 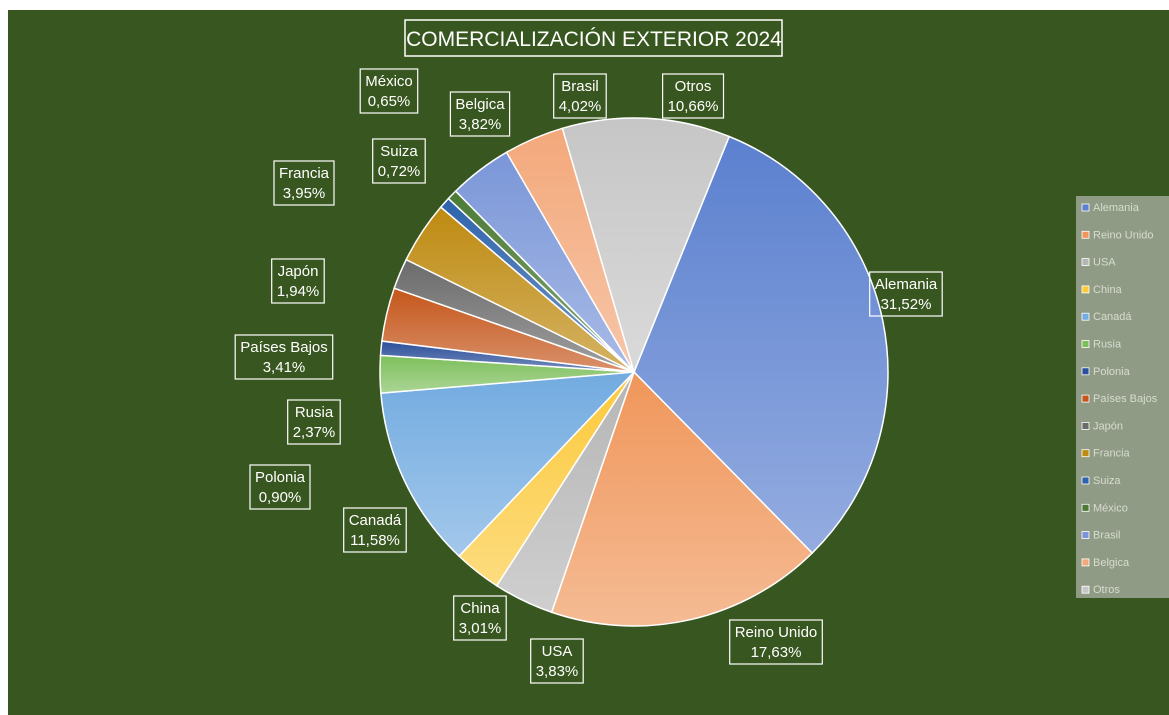 What do you see at coordinates (693, 106) in the screenshot?
I see `data-label-value: 10,66%` at bounding box center [693, 106].